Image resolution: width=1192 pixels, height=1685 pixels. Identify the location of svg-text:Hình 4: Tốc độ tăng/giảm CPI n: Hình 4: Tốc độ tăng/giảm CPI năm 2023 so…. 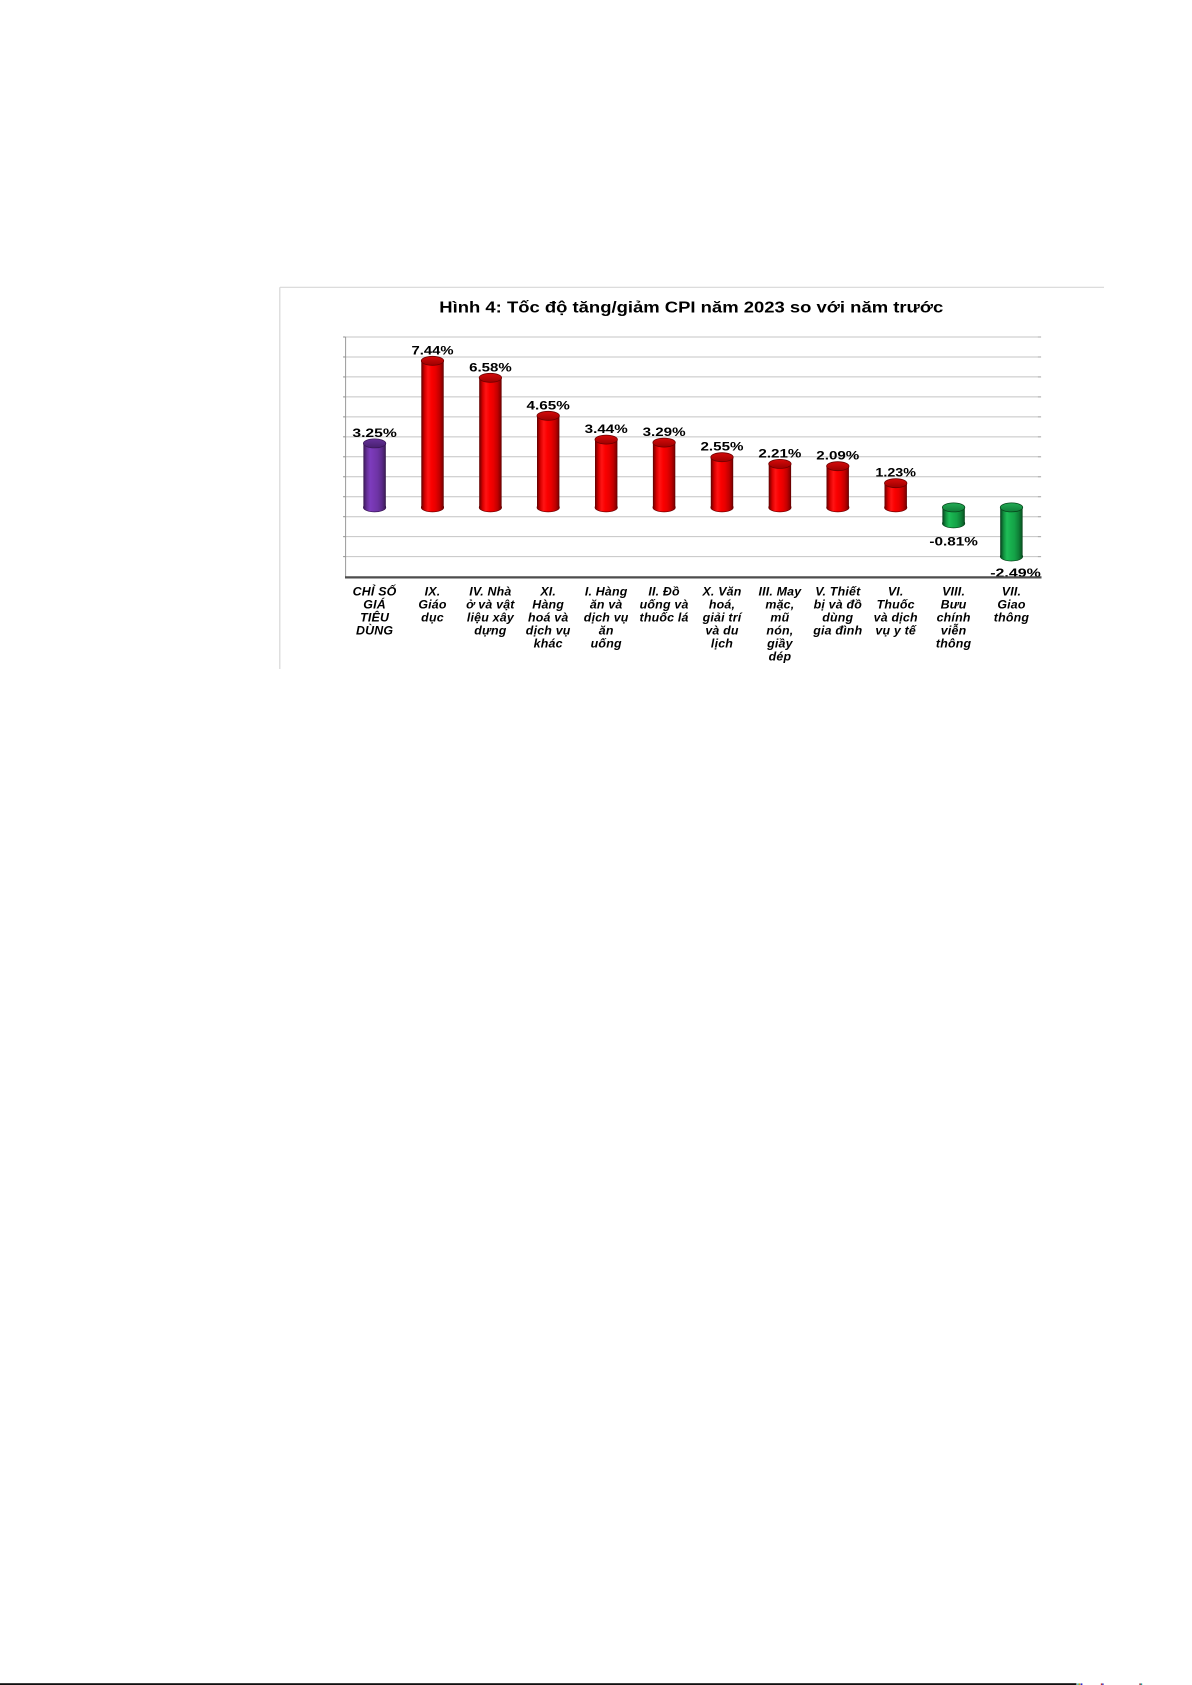
(691, 307).